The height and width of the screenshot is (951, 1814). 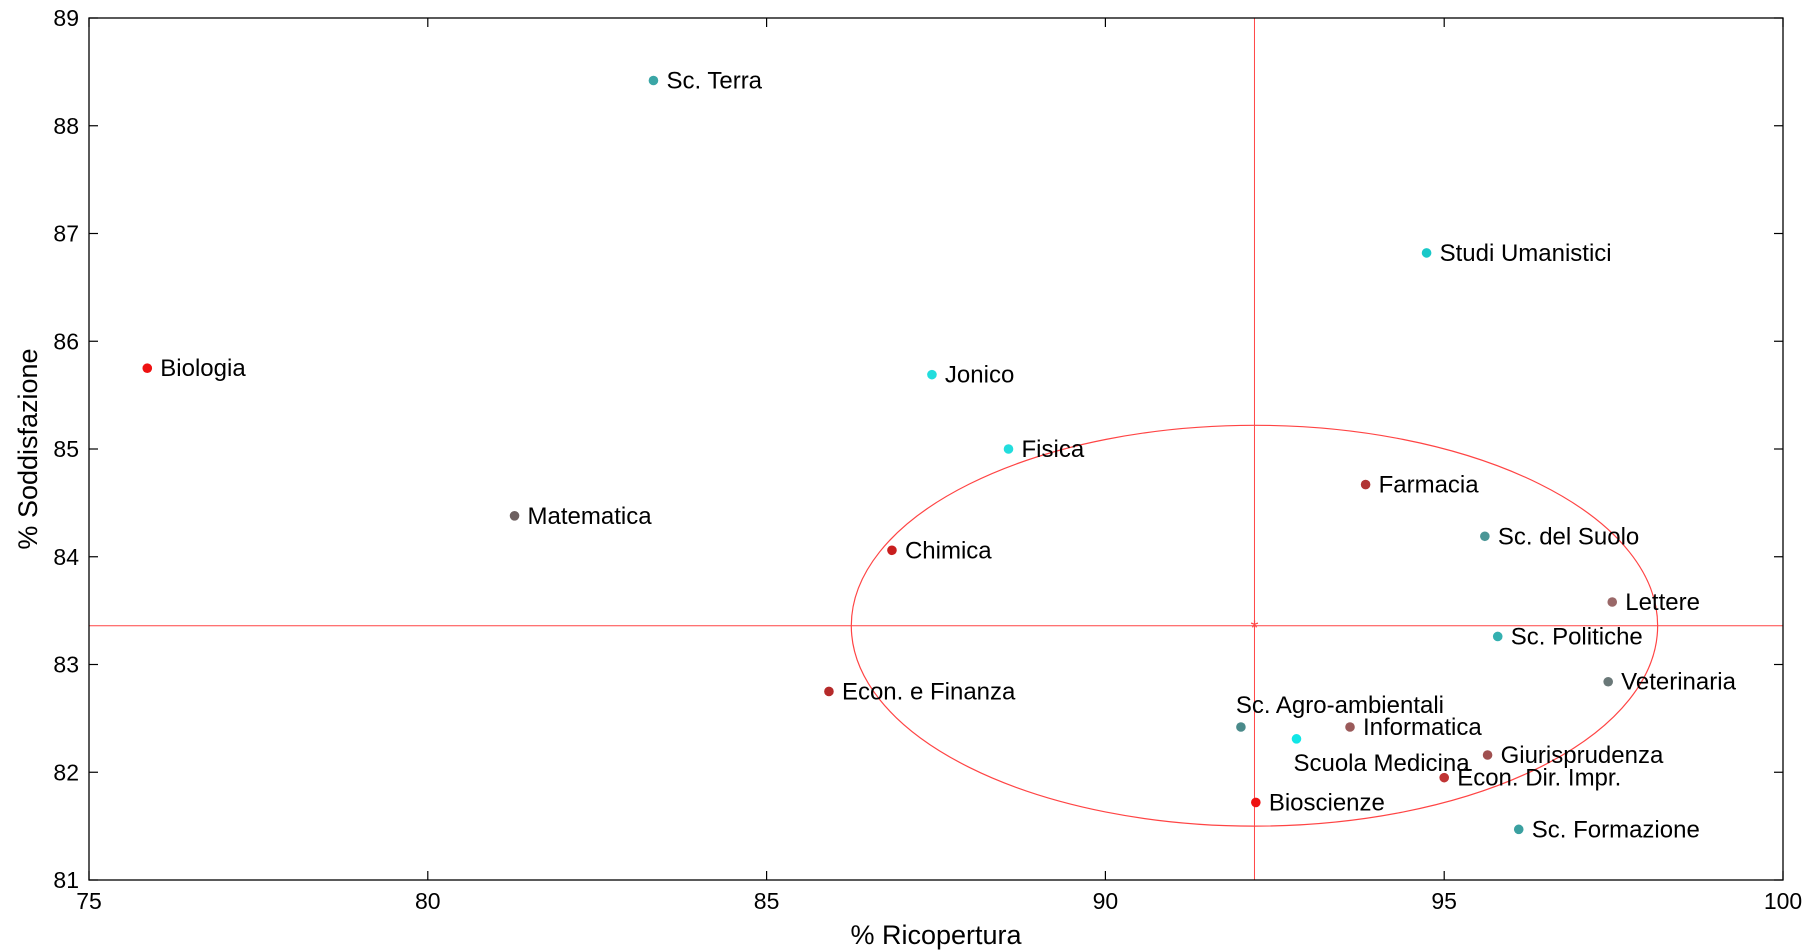 I want to click on y-tick-label: 83, so click(x=66, y=665).